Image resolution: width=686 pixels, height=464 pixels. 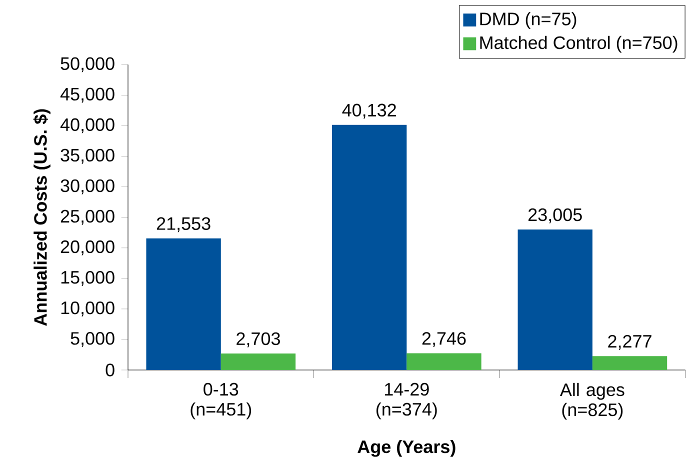 I want to click on y-tick-label: 25,000, so click(x=87, y=217).